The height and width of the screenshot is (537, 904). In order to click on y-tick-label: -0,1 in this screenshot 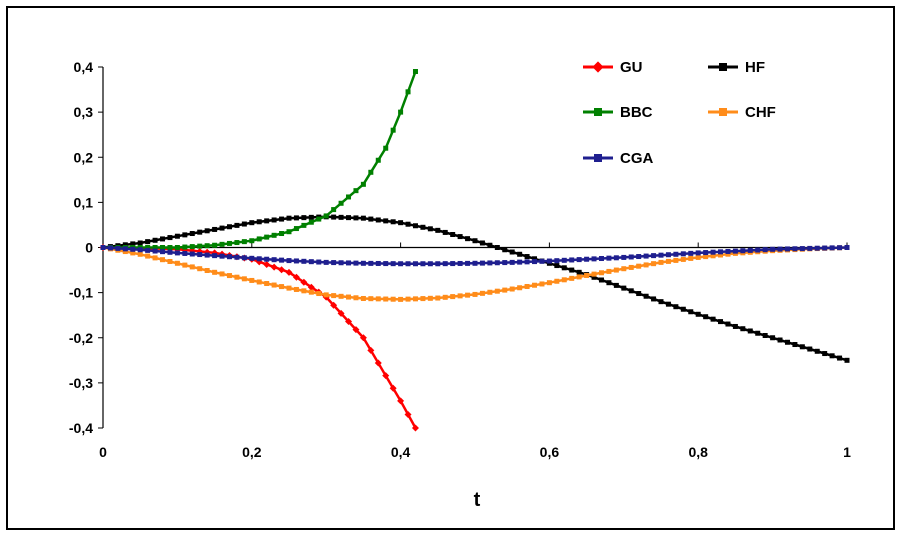, I will do `click(81, 293)`.